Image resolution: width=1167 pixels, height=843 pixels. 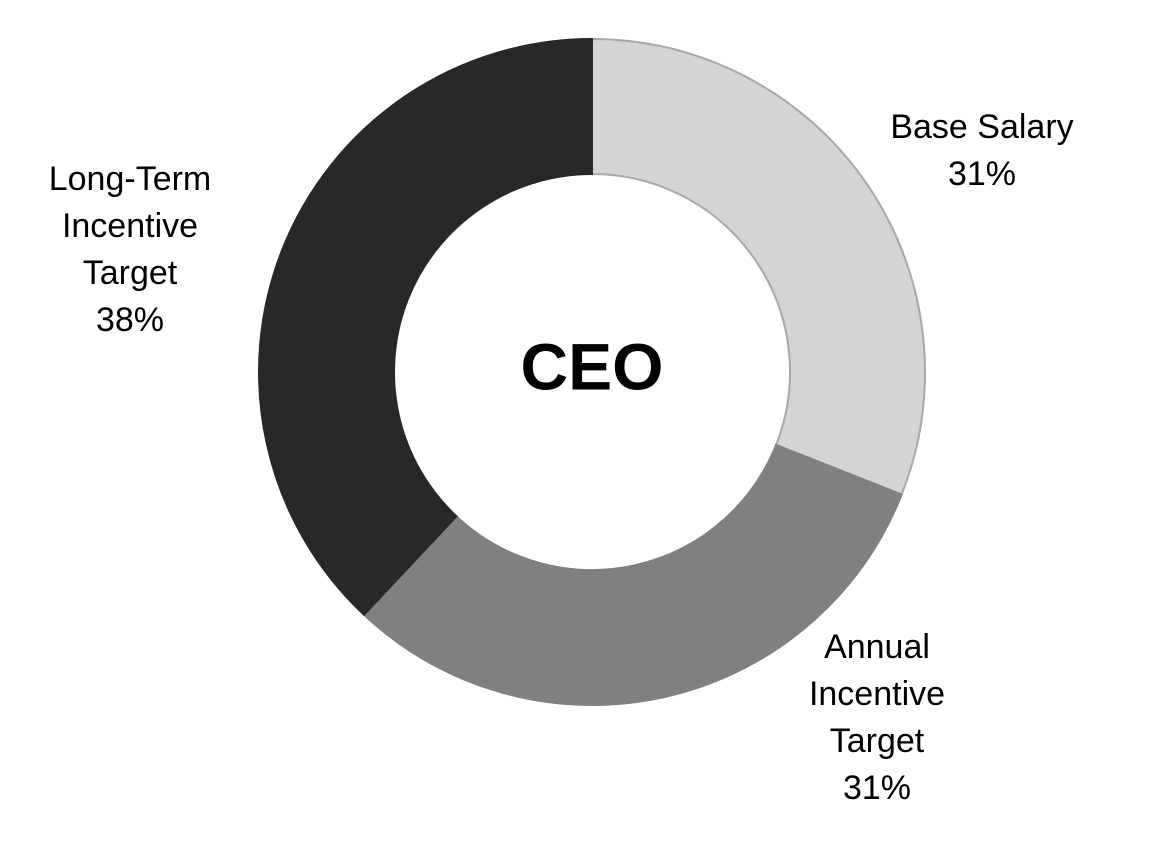 I want to click on category-label: Long-Term Incentive Target, so click(x=130, y=226).